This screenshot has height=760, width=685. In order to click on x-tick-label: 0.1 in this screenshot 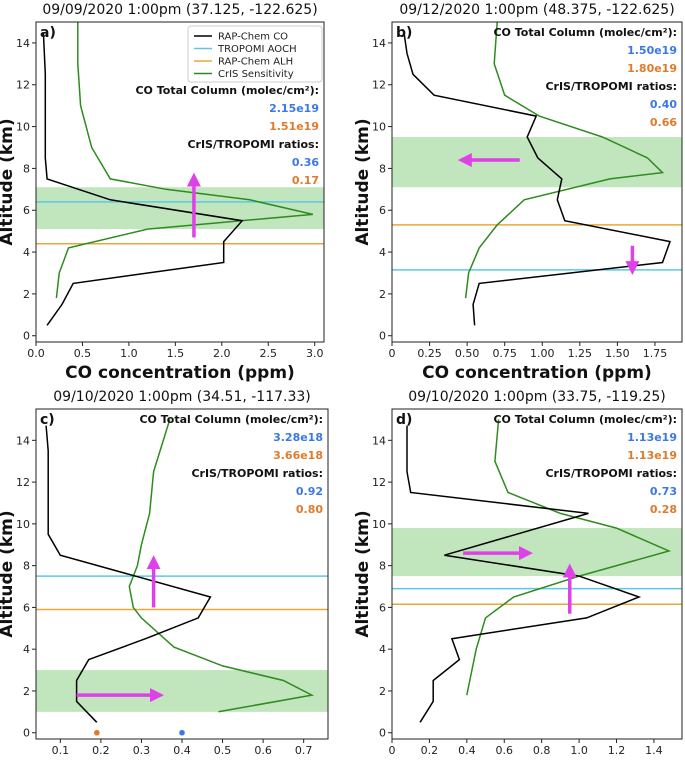, I will do `click(61, 750)`.